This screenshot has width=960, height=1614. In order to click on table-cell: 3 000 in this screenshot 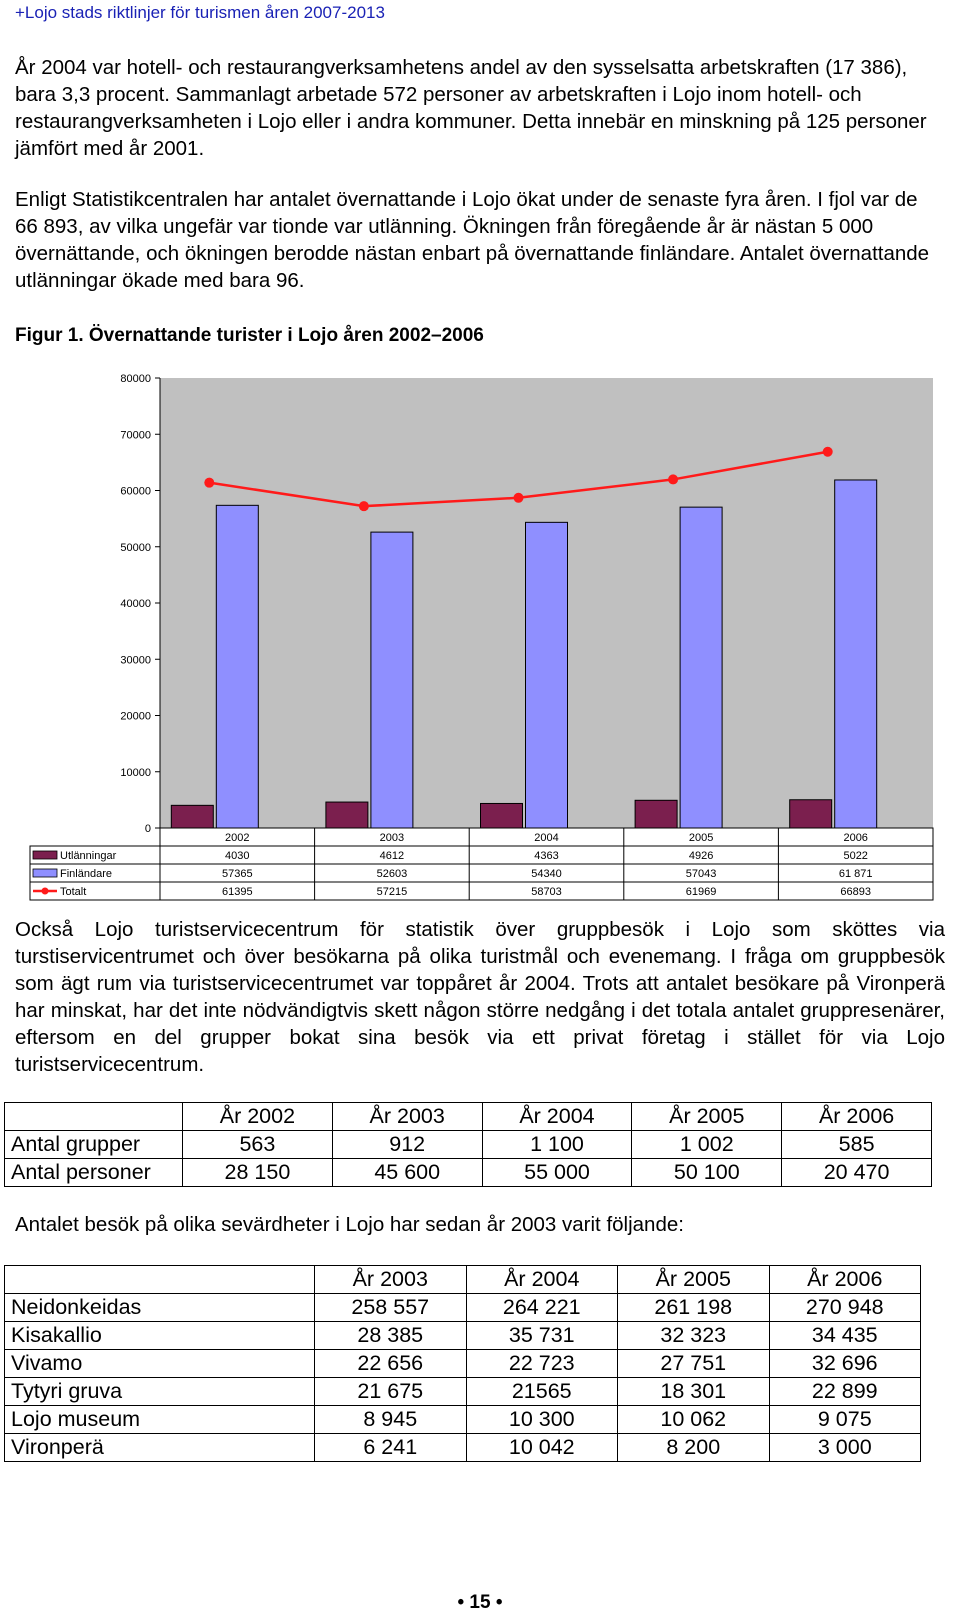, I will do `click(844, 1447)`.